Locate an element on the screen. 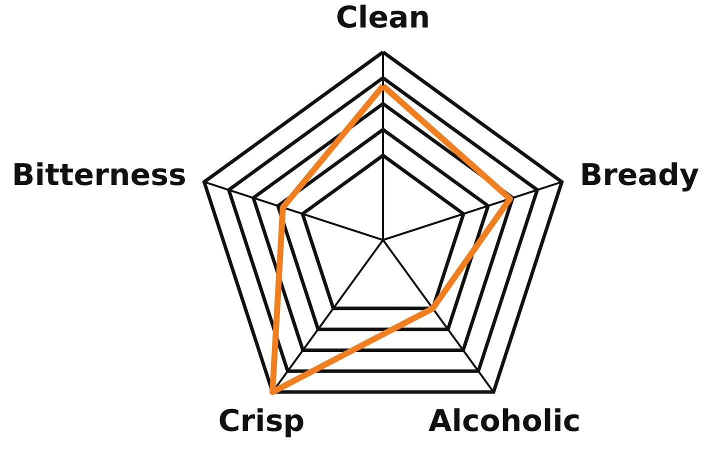  spoke-label: Alcoholic is located at coordinates (504, 422).